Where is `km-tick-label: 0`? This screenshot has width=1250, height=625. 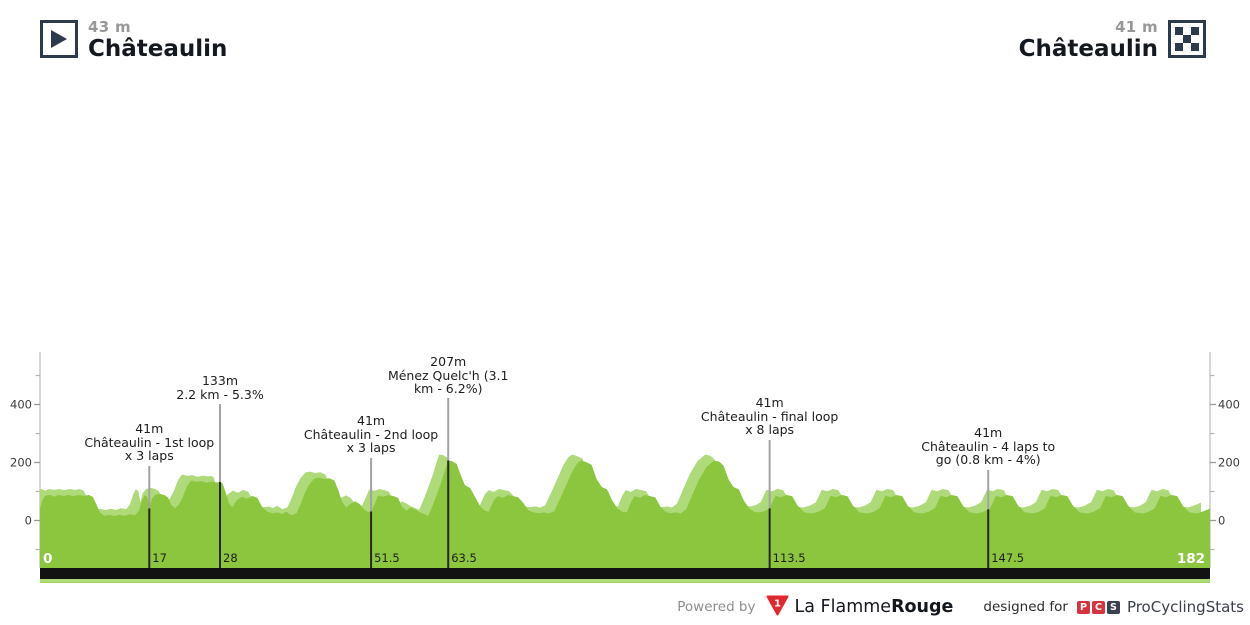
km-tick-label: 0 is located at coordinates (47, 559).